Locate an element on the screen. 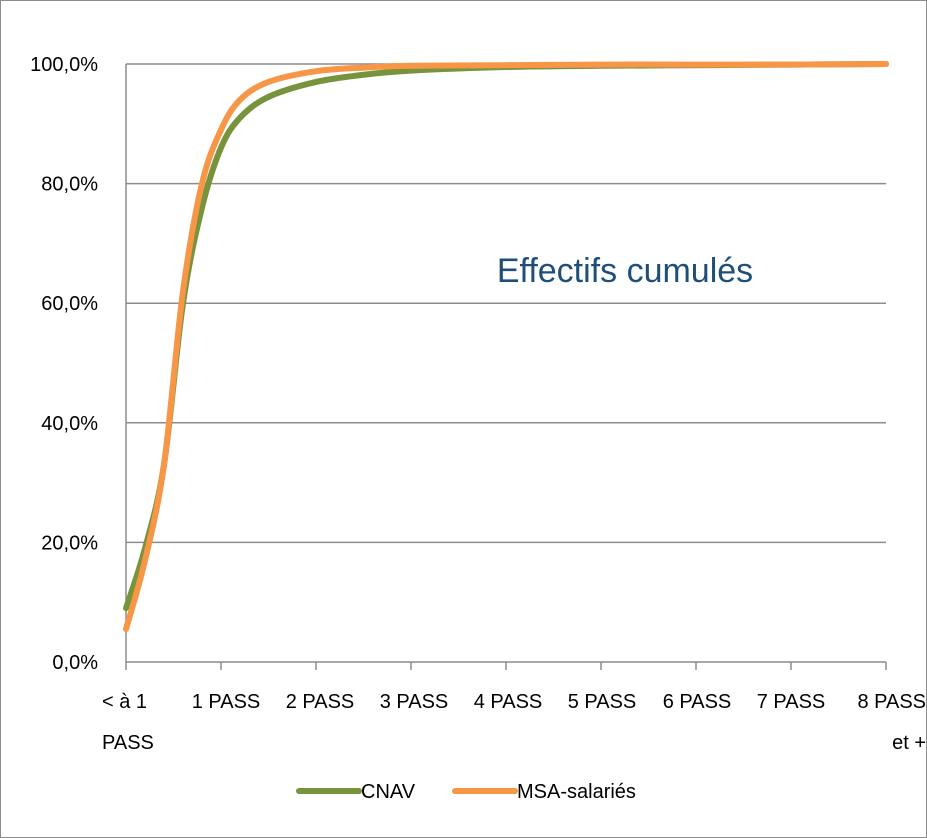 The height and width of the screenshot is (838, 927). x-tick-label: 7 PASS is located at coordinates (791, 702).